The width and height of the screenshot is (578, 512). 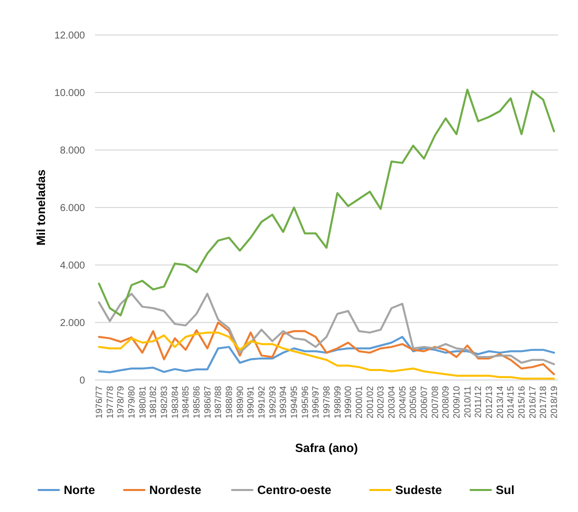 What do you see at coordinates (99, 402) in the screenshot?
I see `x-tick-label: 1976/77` at bounding box center [99, 402].